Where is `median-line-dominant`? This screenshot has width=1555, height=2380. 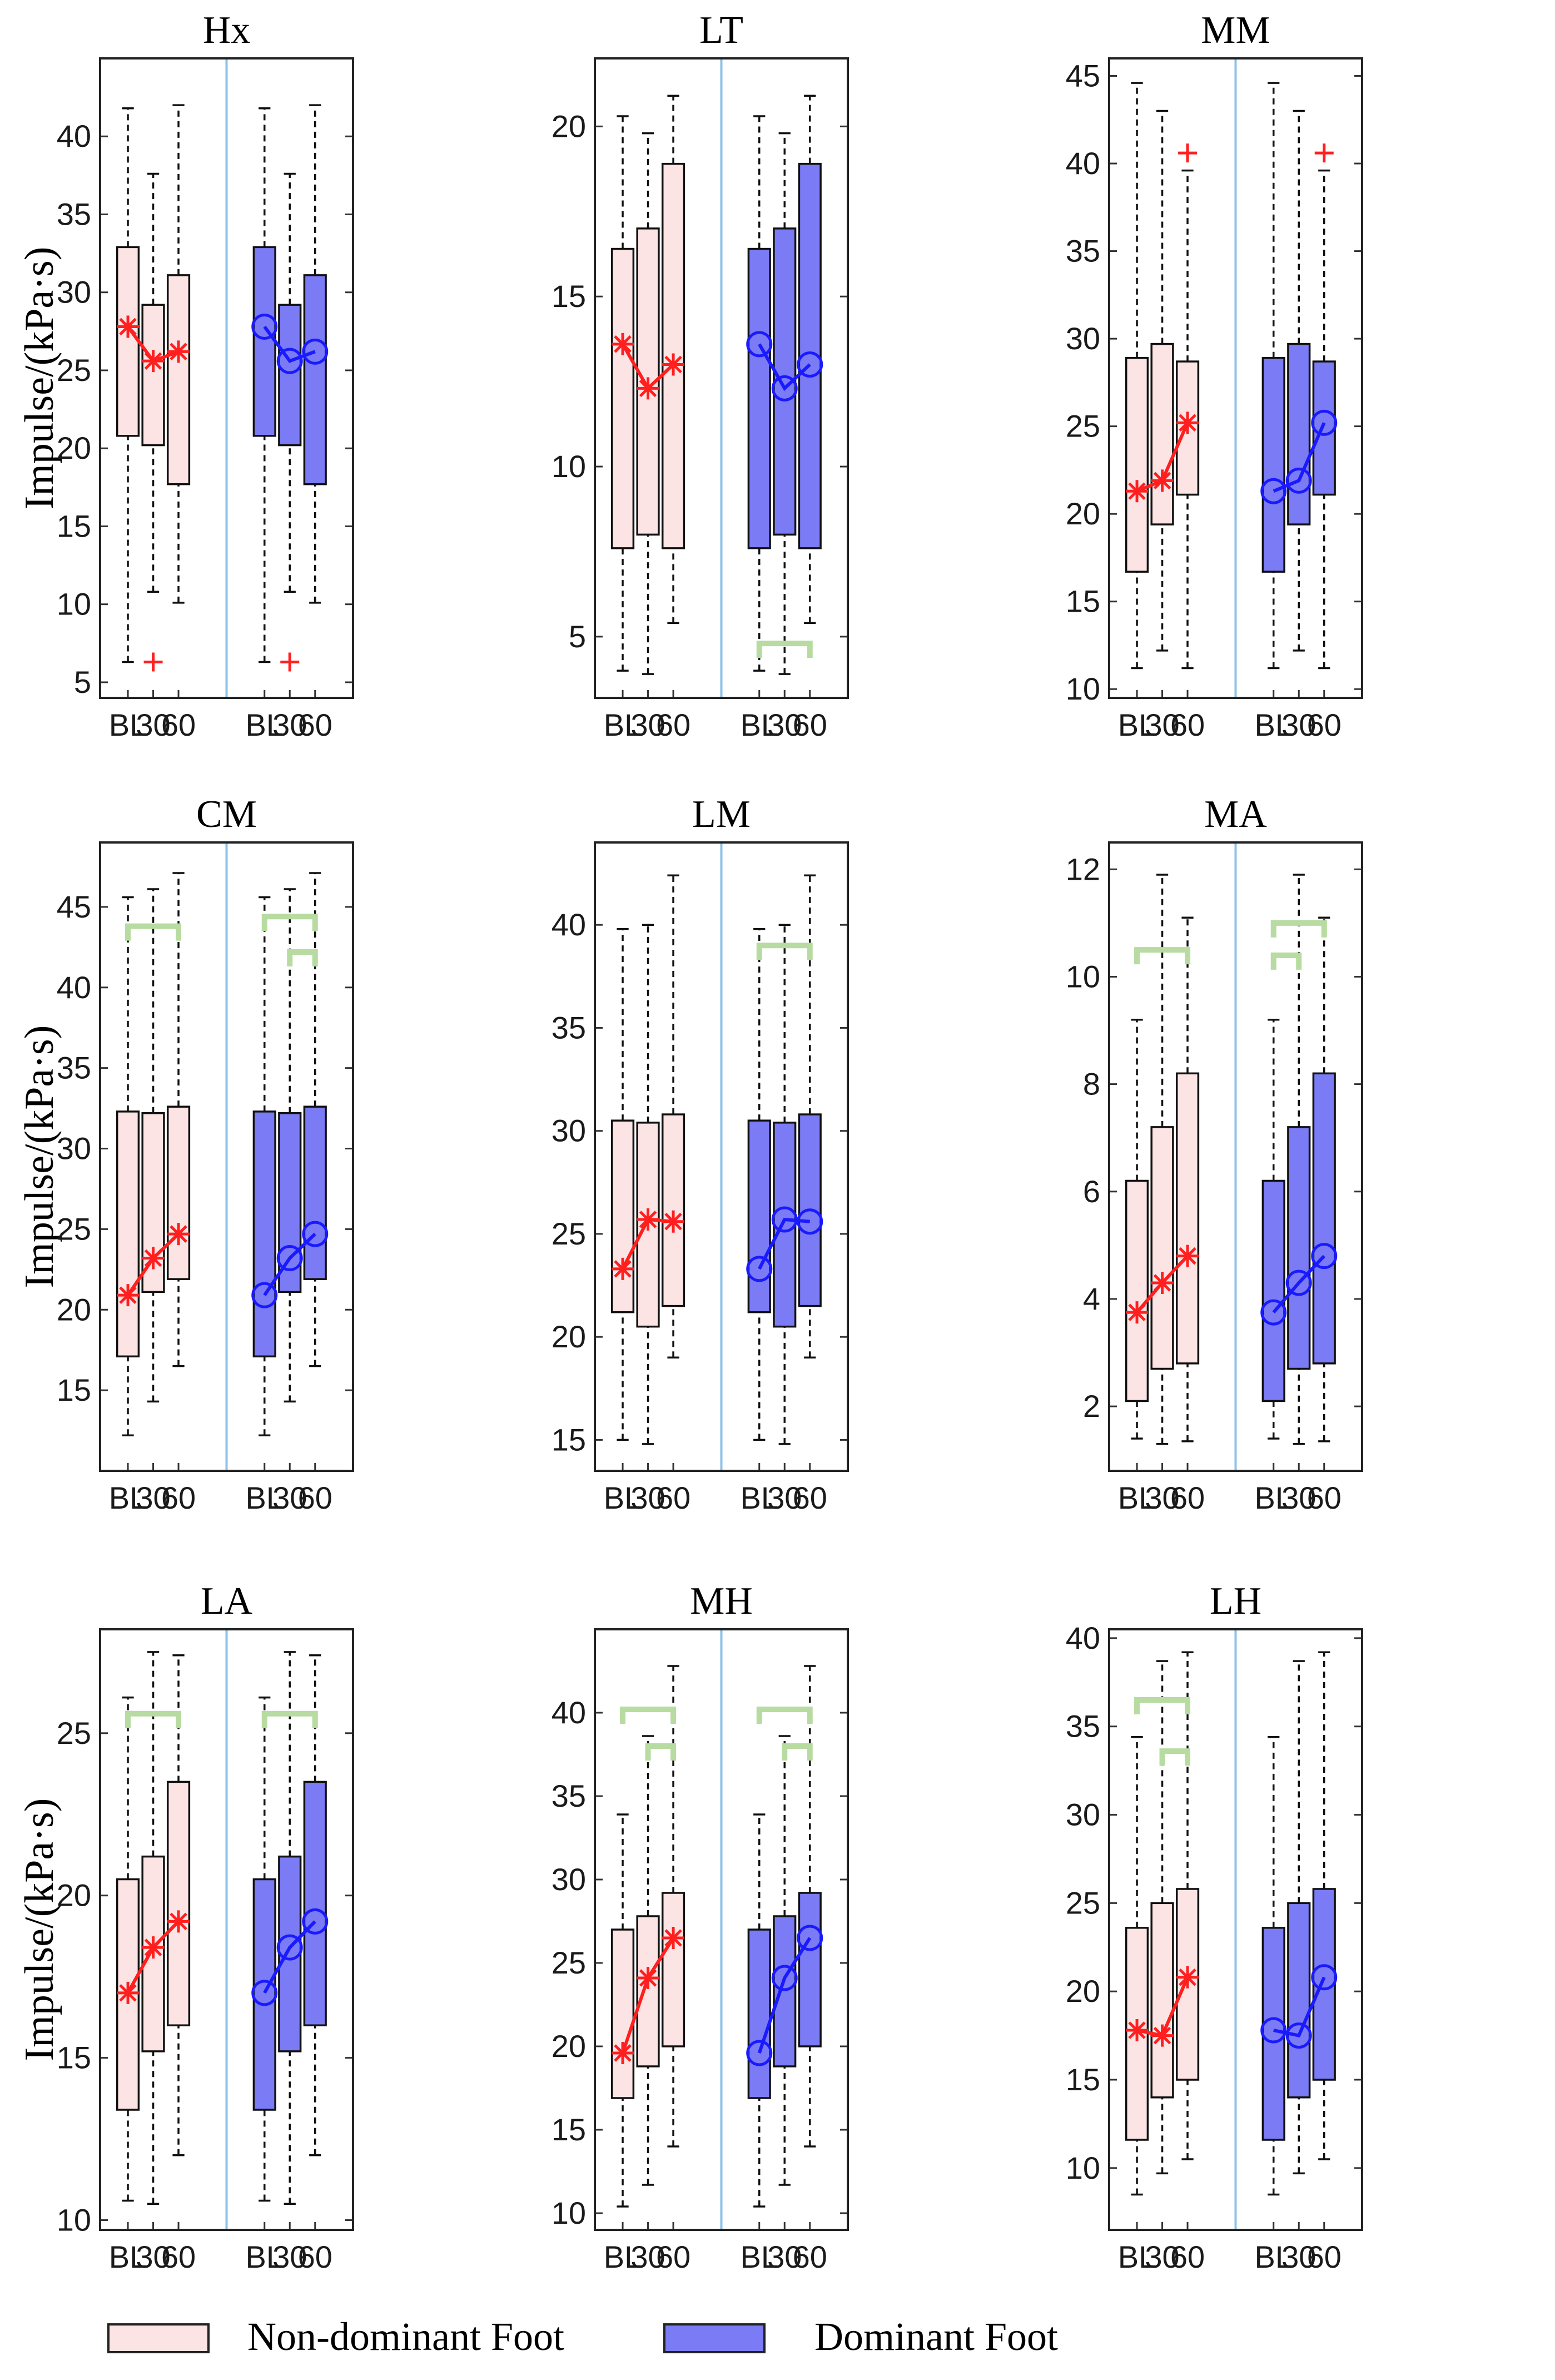 median-line-dominant is located at coordinates (1299, 457).